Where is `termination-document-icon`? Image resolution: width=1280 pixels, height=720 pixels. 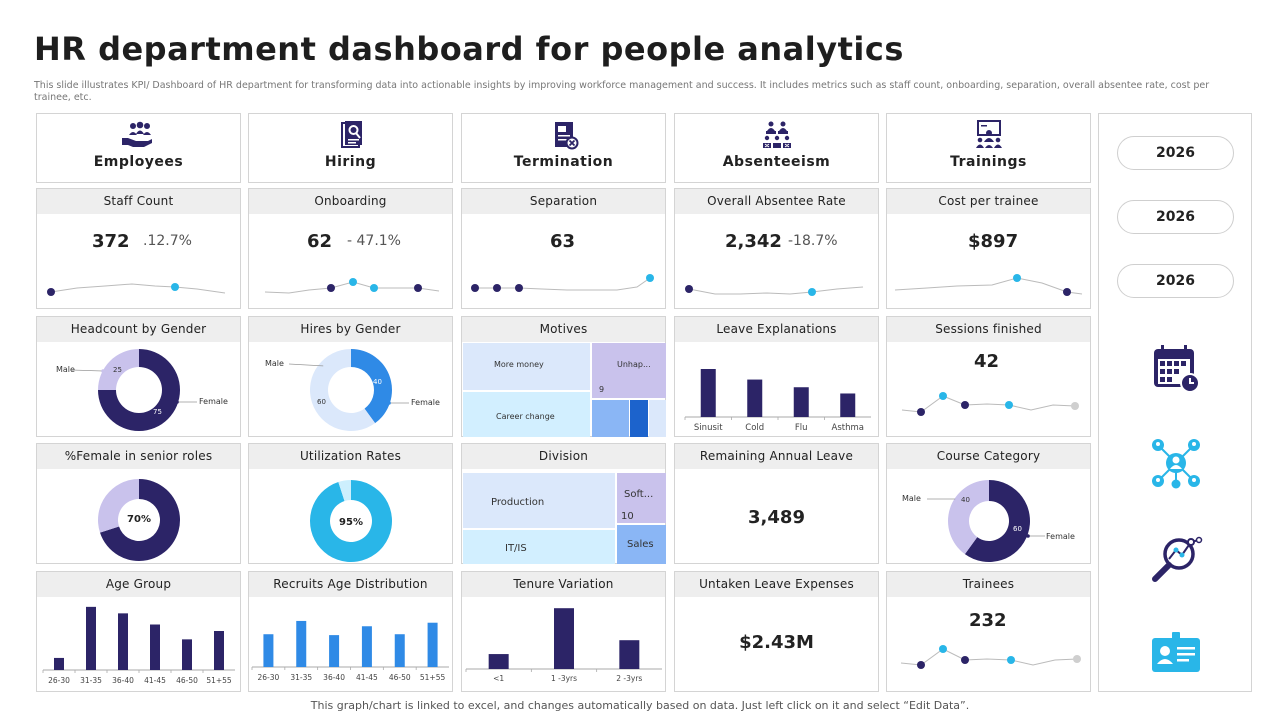 termination-document-icon is located at coordinates (563, 135).